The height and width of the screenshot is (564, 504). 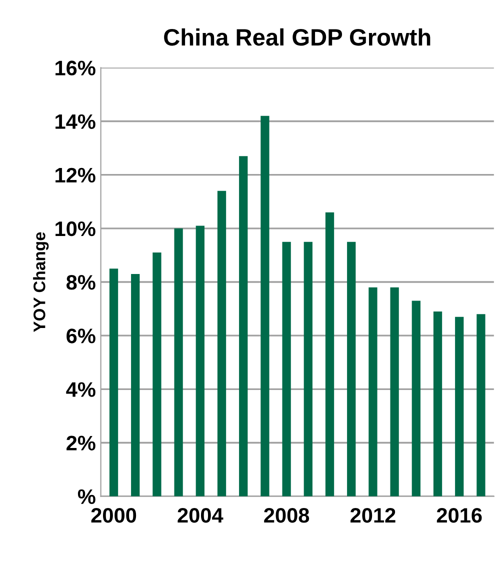 I want to click on y-tick-label: 4%, so click(x=81, y=389).